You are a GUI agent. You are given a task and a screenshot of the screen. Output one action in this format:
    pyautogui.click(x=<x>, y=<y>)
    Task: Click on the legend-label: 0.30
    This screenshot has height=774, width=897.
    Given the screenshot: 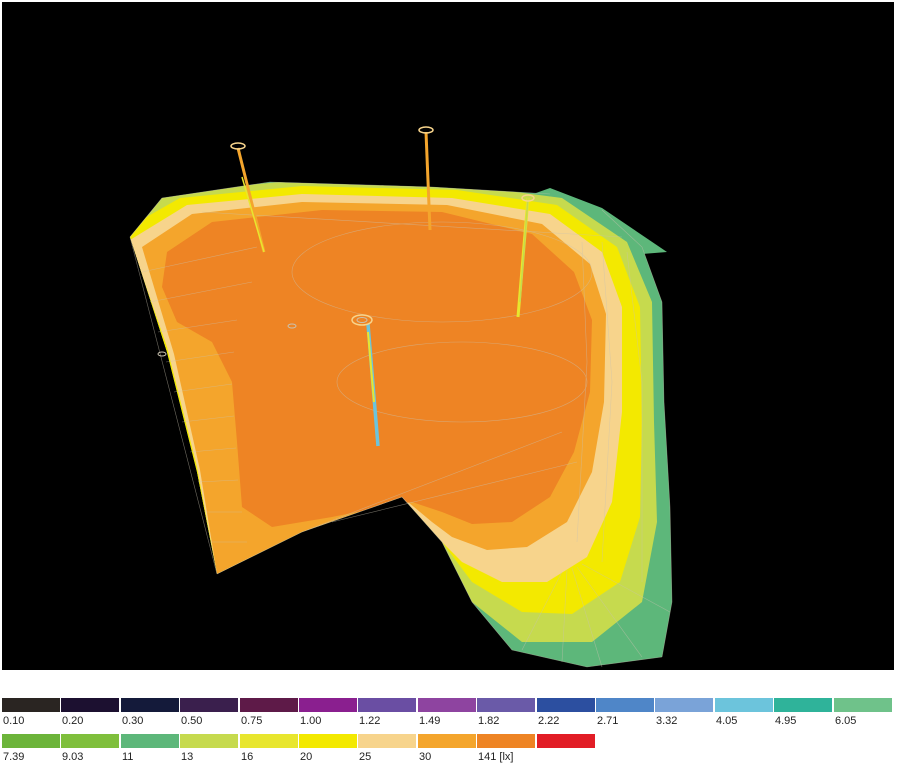 What is the action you would take?
    pyautogui.click(x=133, y=721)
    